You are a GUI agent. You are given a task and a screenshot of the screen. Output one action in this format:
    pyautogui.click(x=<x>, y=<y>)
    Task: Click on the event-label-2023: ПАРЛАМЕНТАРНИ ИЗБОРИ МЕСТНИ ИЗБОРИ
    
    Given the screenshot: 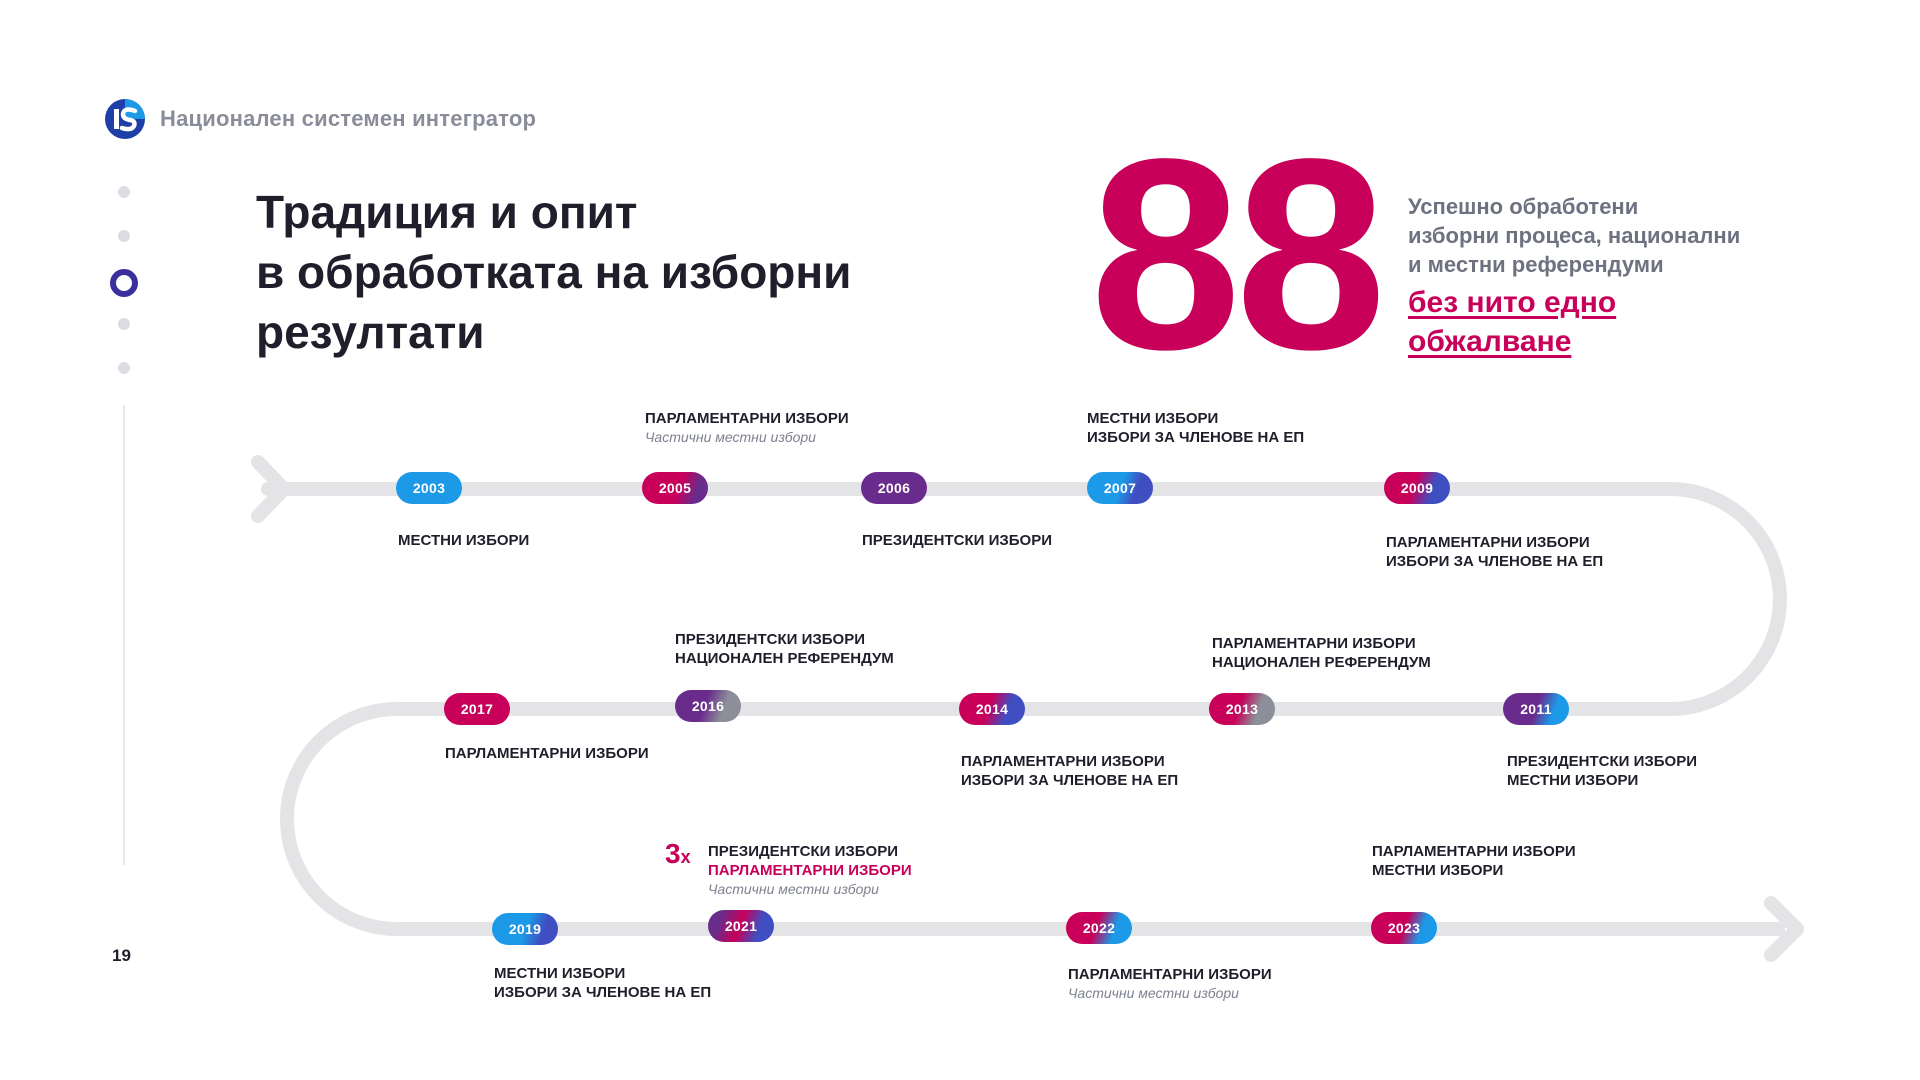 What is the action you would take?
    pyautogui.click(x=1474, y=861)
    